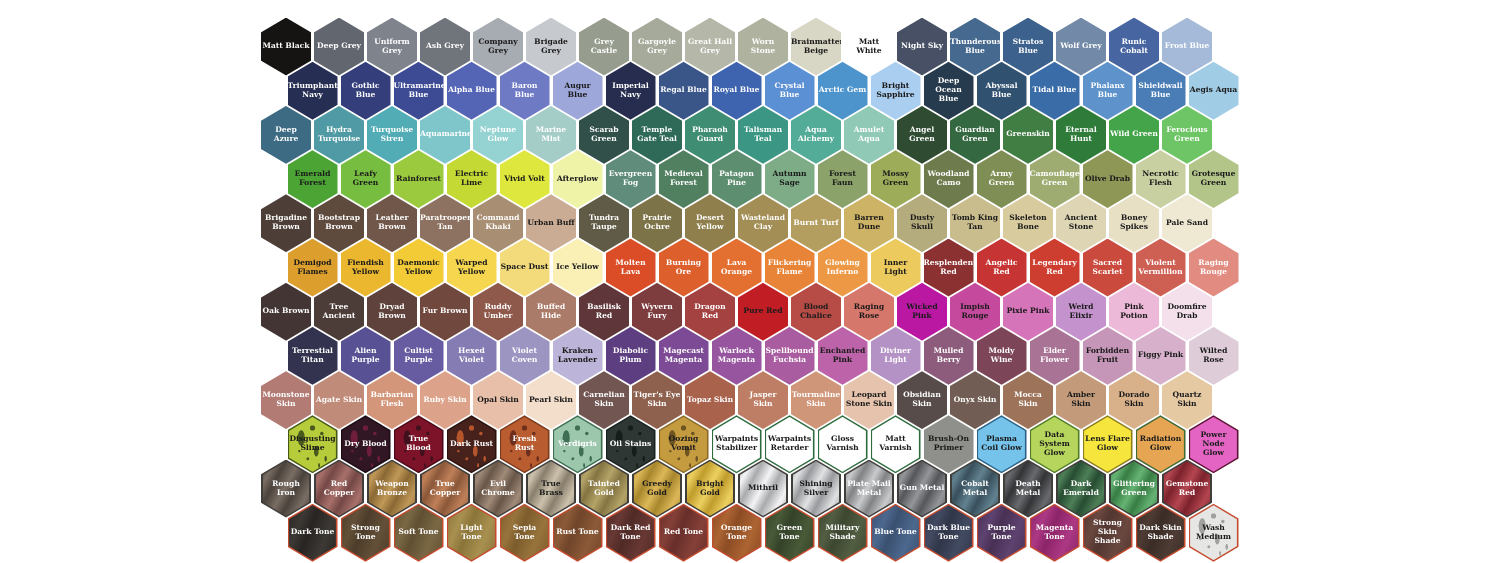  Describe the element at coordinates (286, 488) in the screenshot. I see `paint-hex-rough-iron: Rough Iron` at that location.